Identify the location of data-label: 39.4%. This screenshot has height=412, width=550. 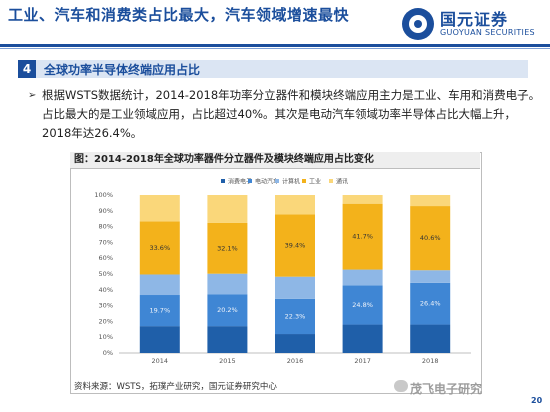
(295, 246).